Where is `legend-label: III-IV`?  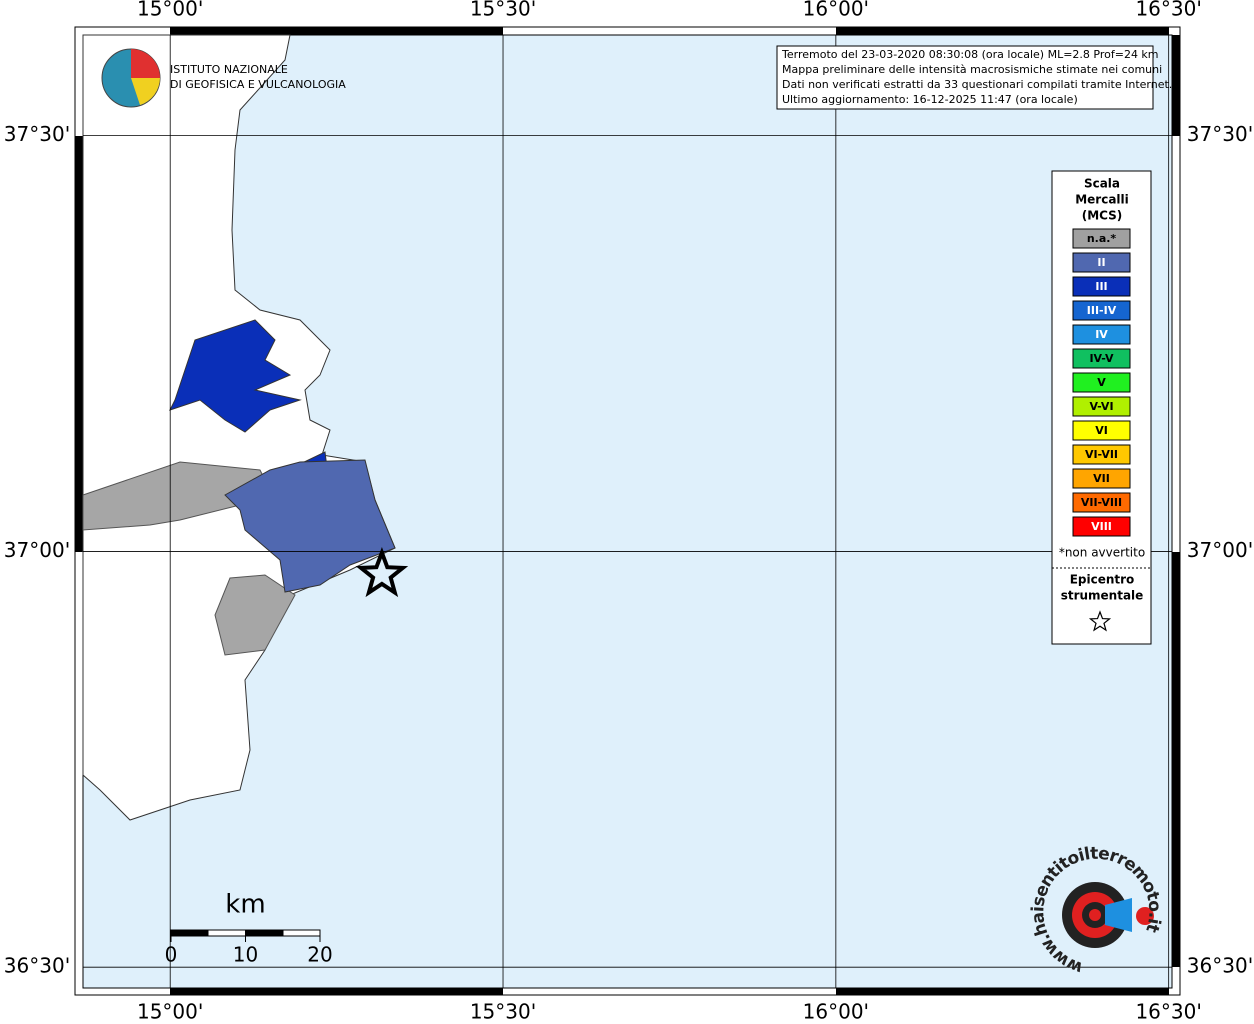 legend-label: III-IV is located at coordinates (1102, 310).